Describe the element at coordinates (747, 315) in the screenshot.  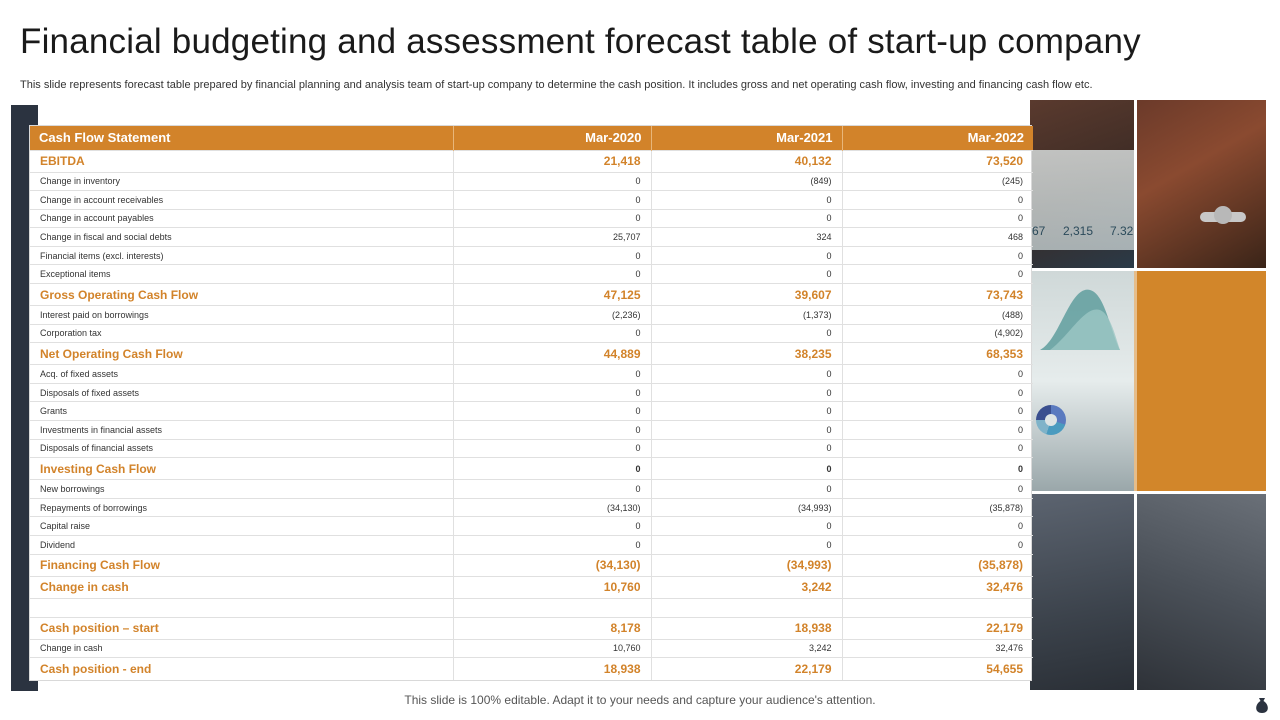
I see `row-value: (1,373)` at that location.